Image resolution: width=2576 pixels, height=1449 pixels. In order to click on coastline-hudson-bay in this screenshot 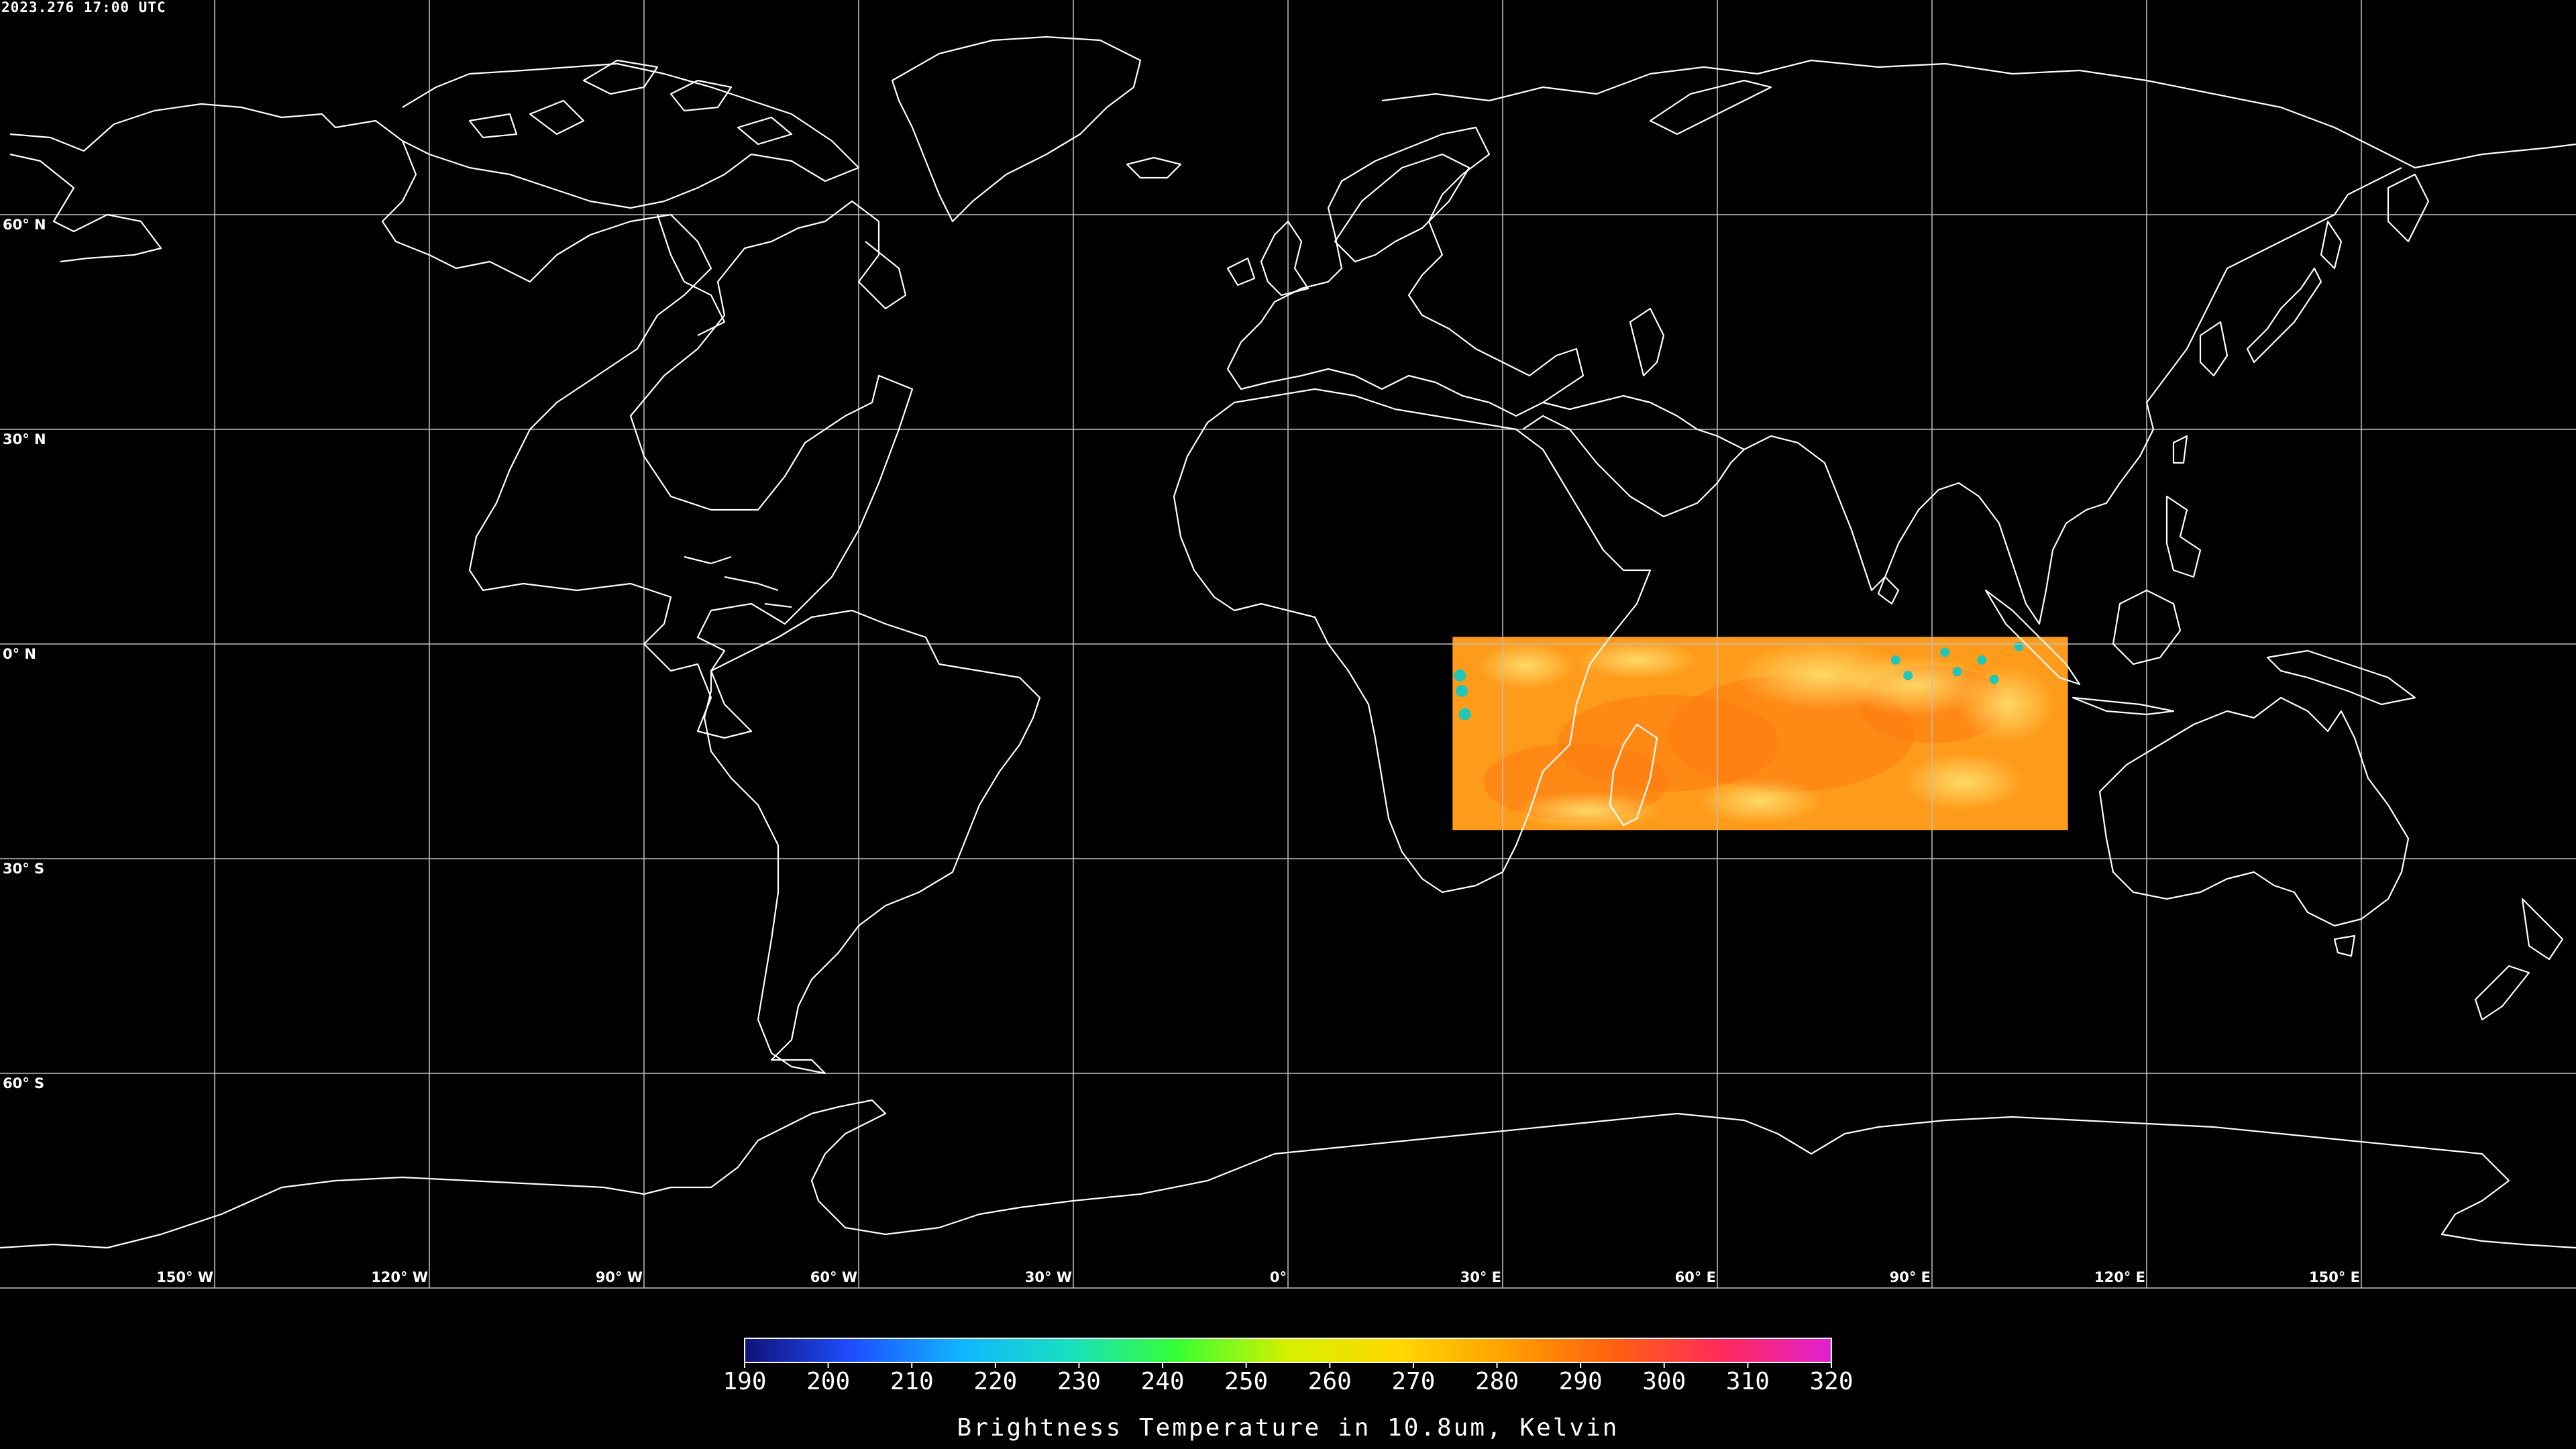, I will do `click(691, 275)`.